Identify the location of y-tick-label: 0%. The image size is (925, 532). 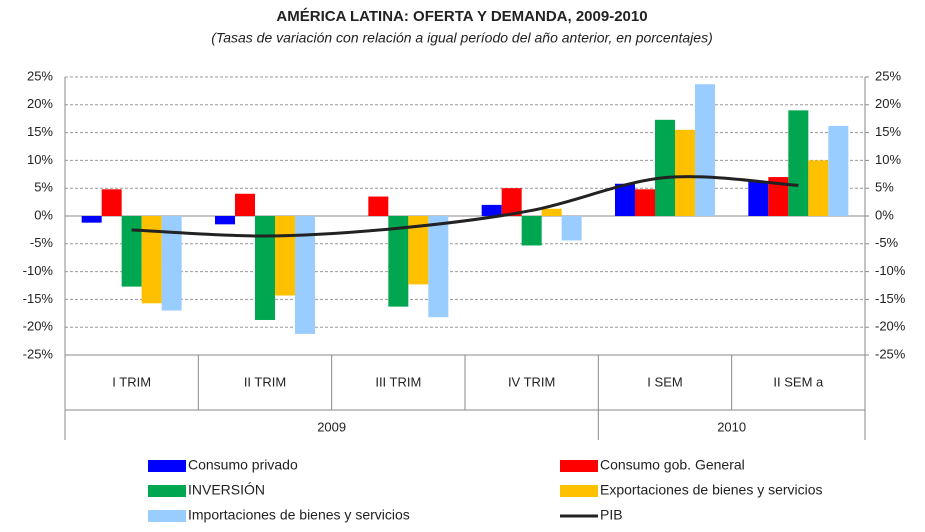
(43, 214).